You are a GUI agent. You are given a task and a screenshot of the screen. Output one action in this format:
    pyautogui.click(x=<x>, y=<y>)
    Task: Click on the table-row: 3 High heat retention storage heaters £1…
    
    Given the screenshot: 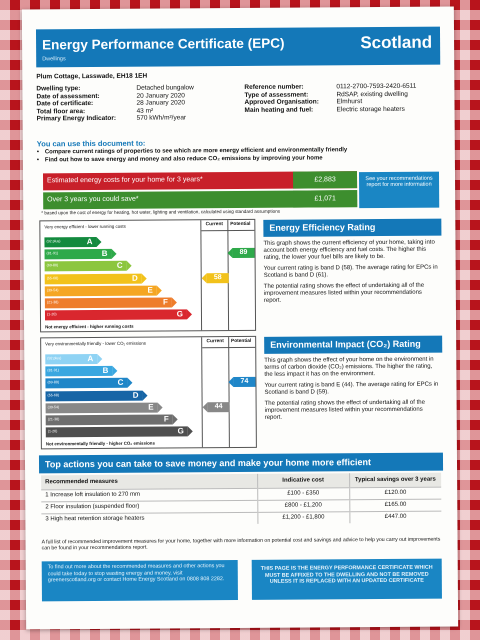 What is the action you would take?
    pyautogui.click(x=241, y=518)
    